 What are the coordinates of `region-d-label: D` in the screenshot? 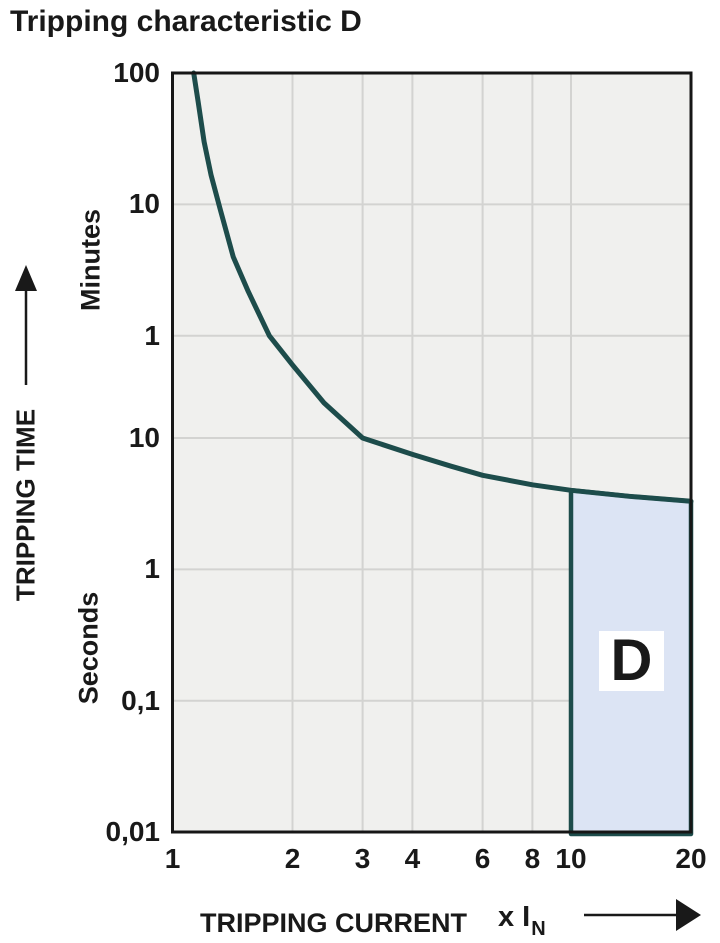 It's located at (631, 661).